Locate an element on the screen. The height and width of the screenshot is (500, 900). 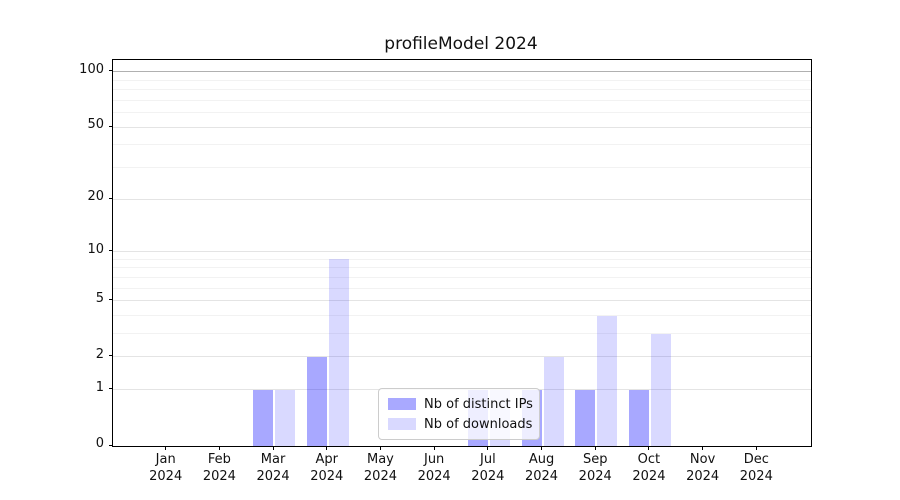
x-tick-month: Sep is located at coordinates (595, 459).